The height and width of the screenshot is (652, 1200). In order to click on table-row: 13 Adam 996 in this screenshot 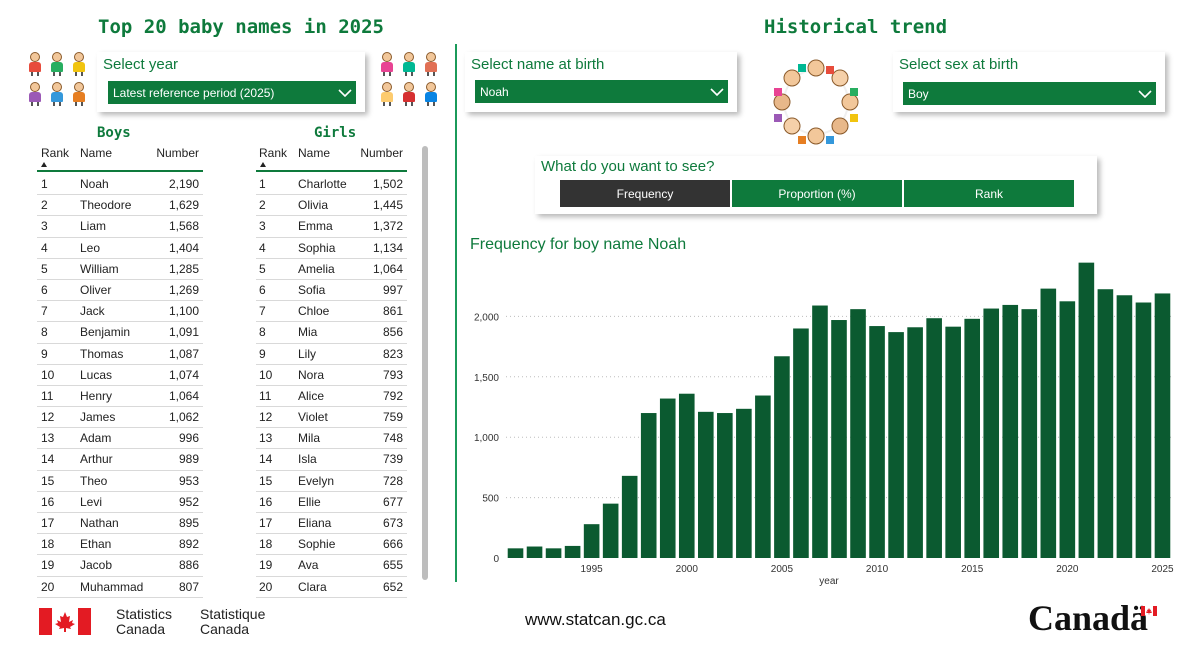, I will do `click(120, 439)`.